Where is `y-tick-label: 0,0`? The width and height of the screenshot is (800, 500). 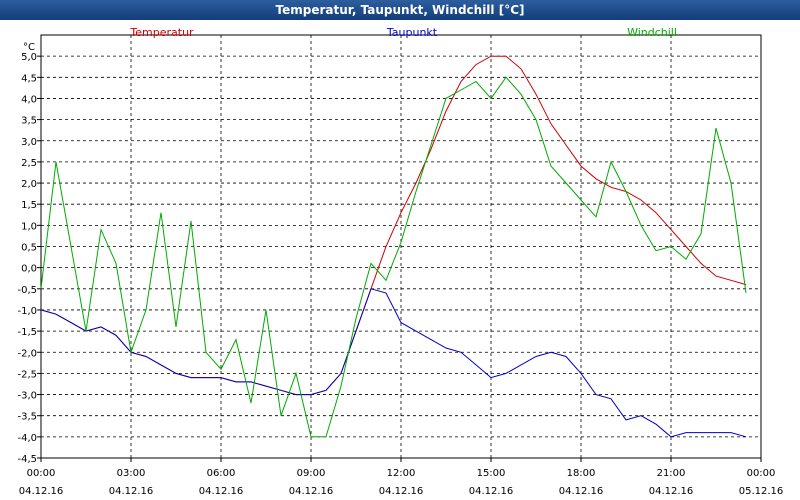 y-tick-label: 0,0 is located at coordinates (29, 269).